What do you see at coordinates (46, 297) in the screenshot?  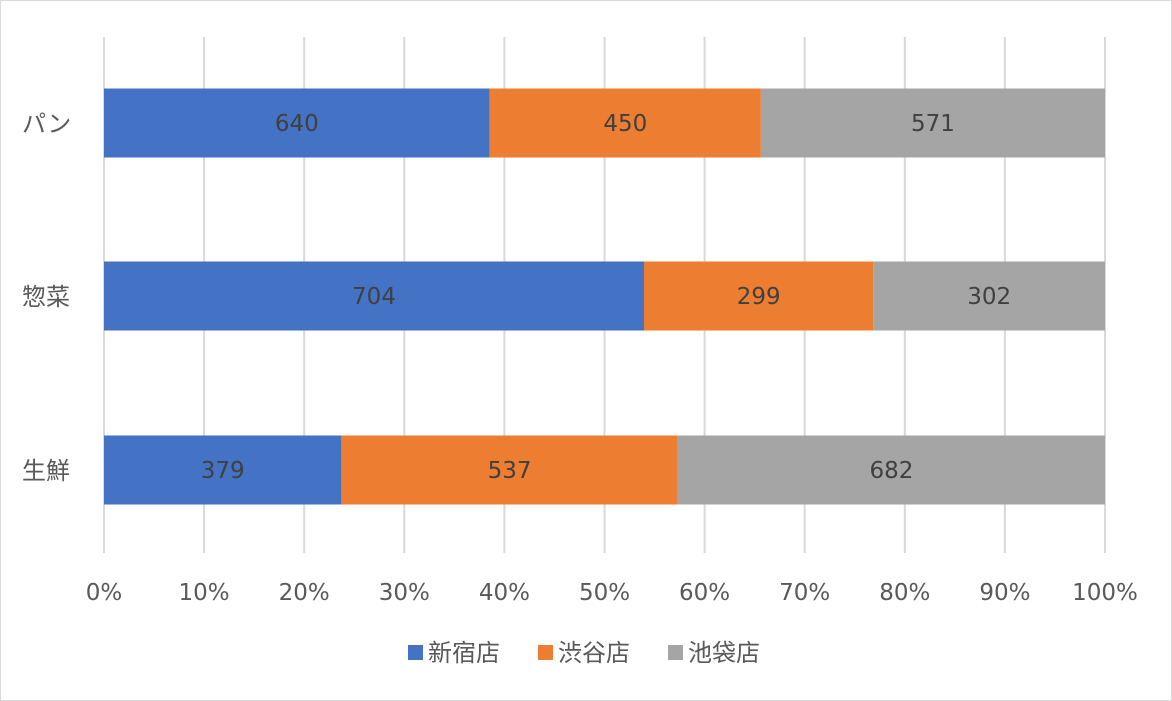 I see `category-label: 惣菜` at bounding box center [46, 297].